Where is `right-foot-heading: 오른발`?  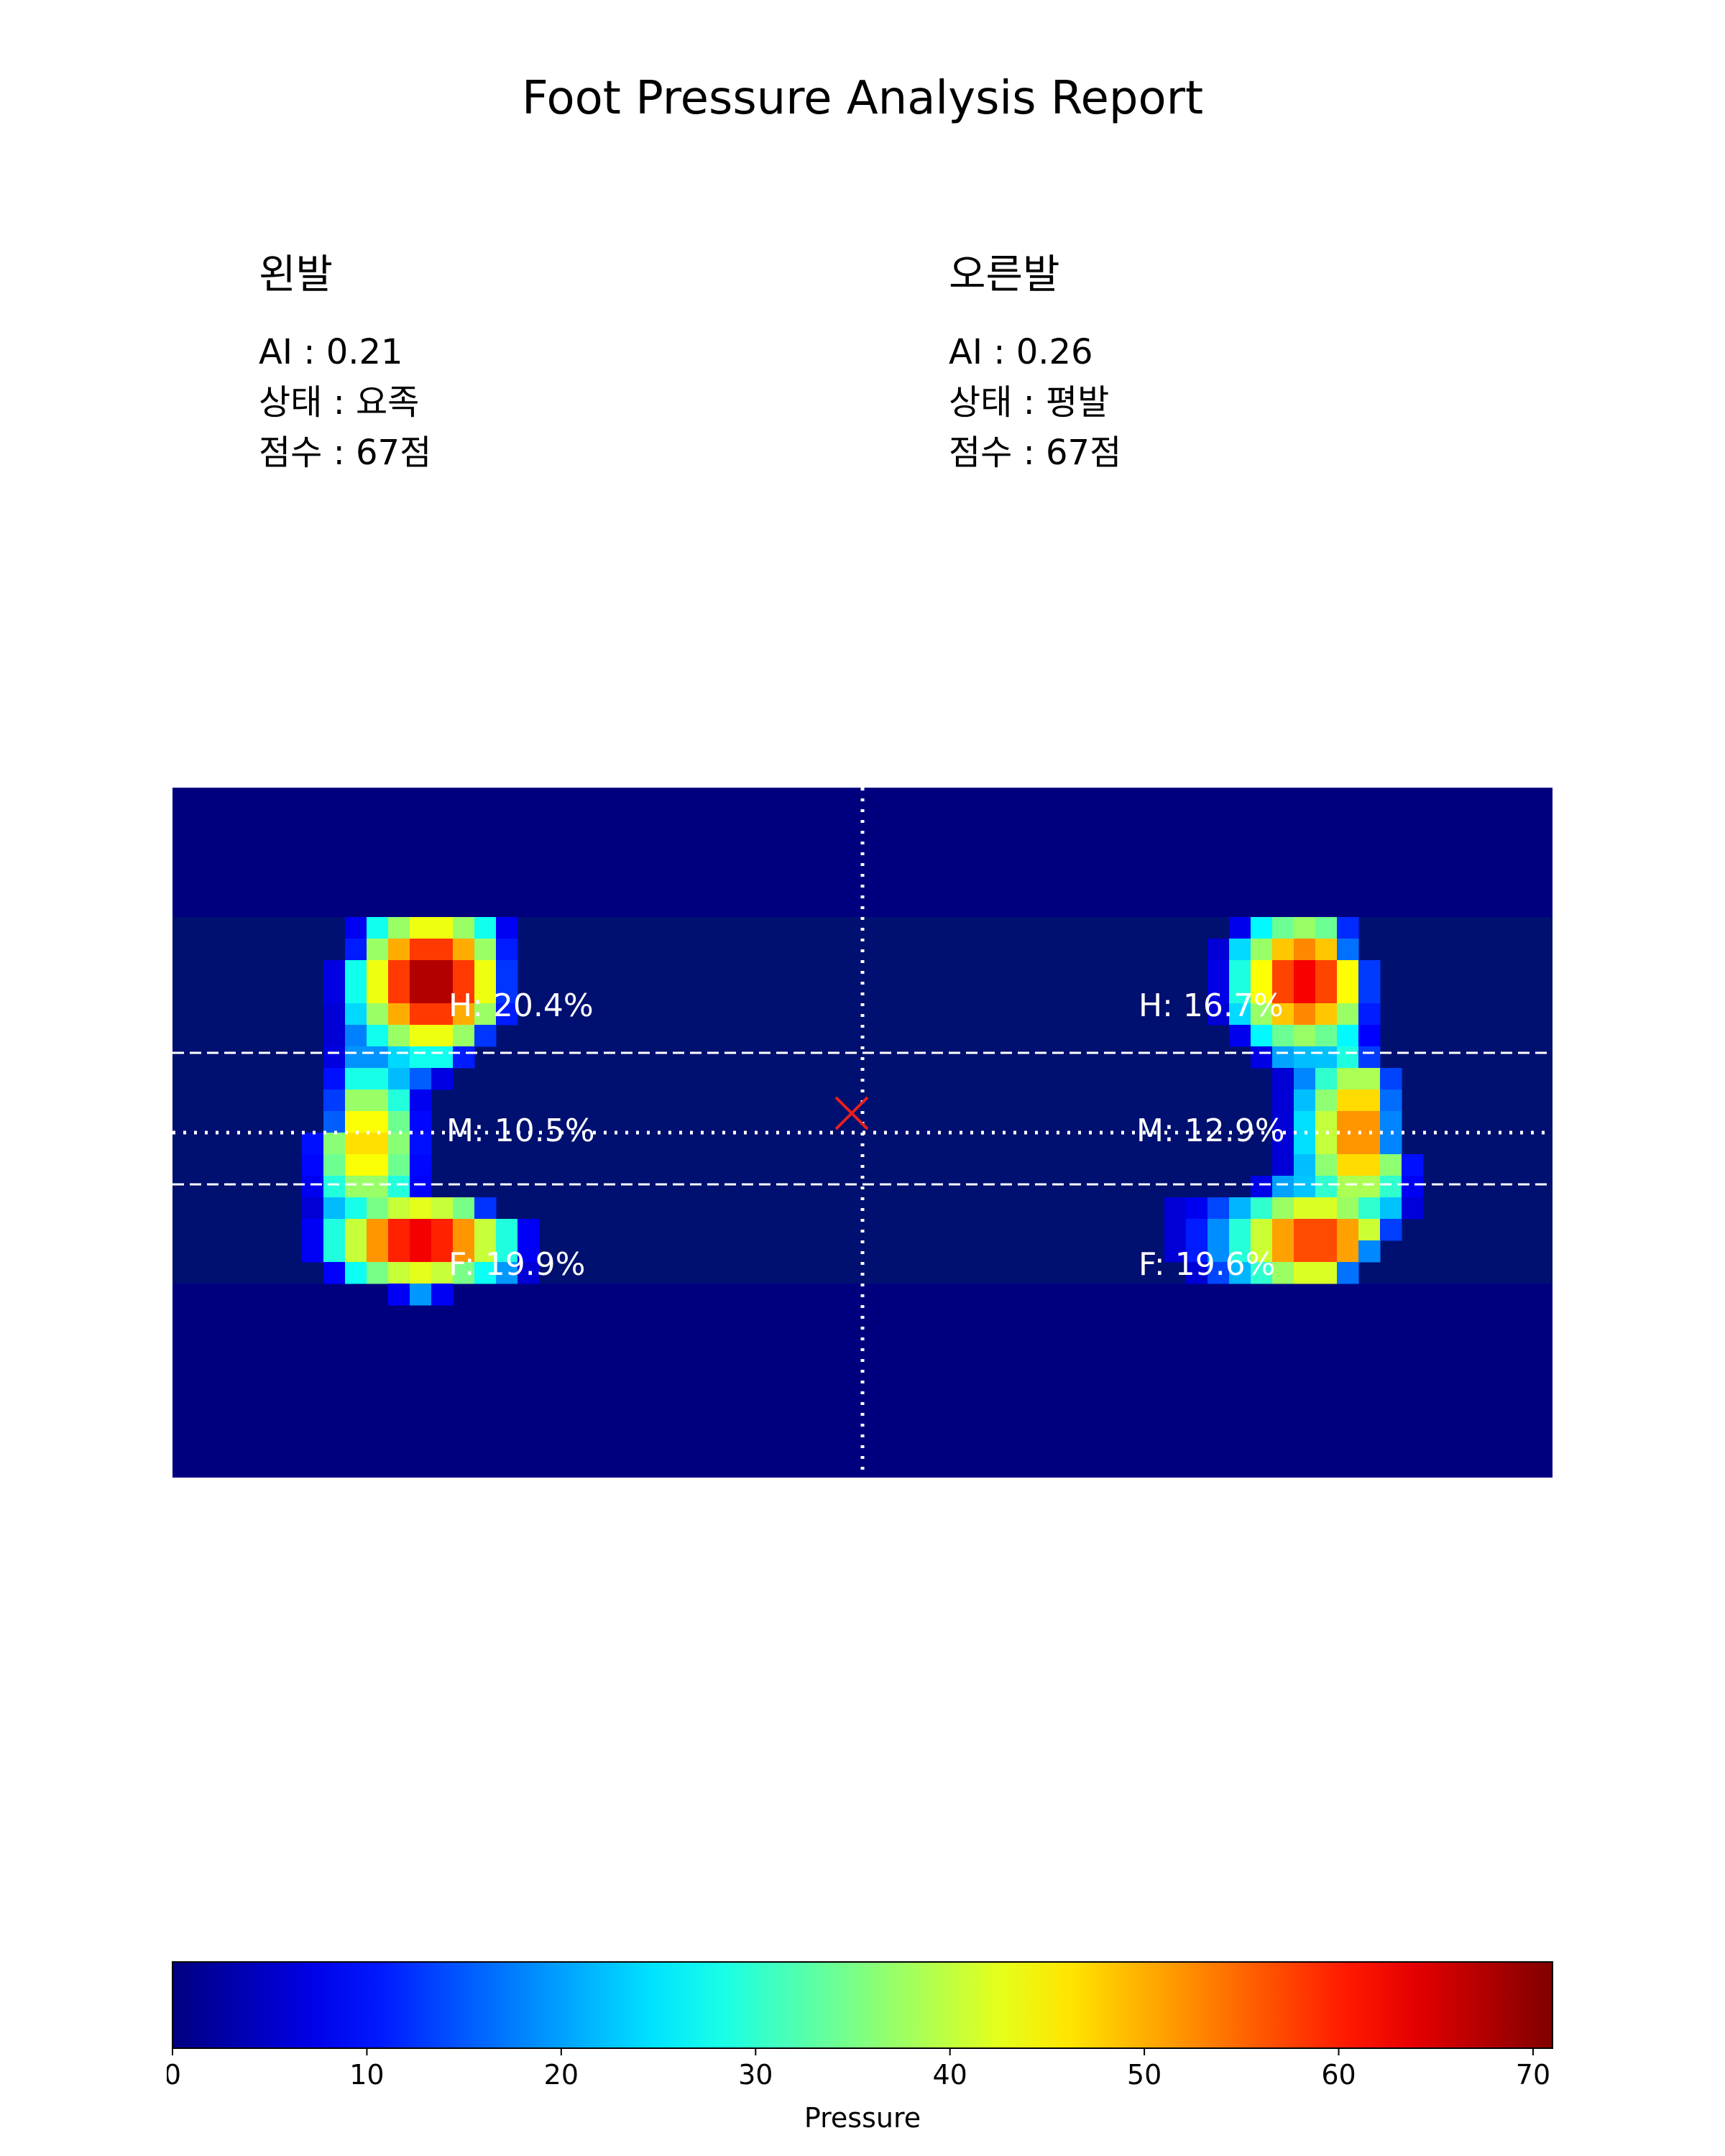
right-foot-heading: 오른발 is located at coordinates (1004, 275).